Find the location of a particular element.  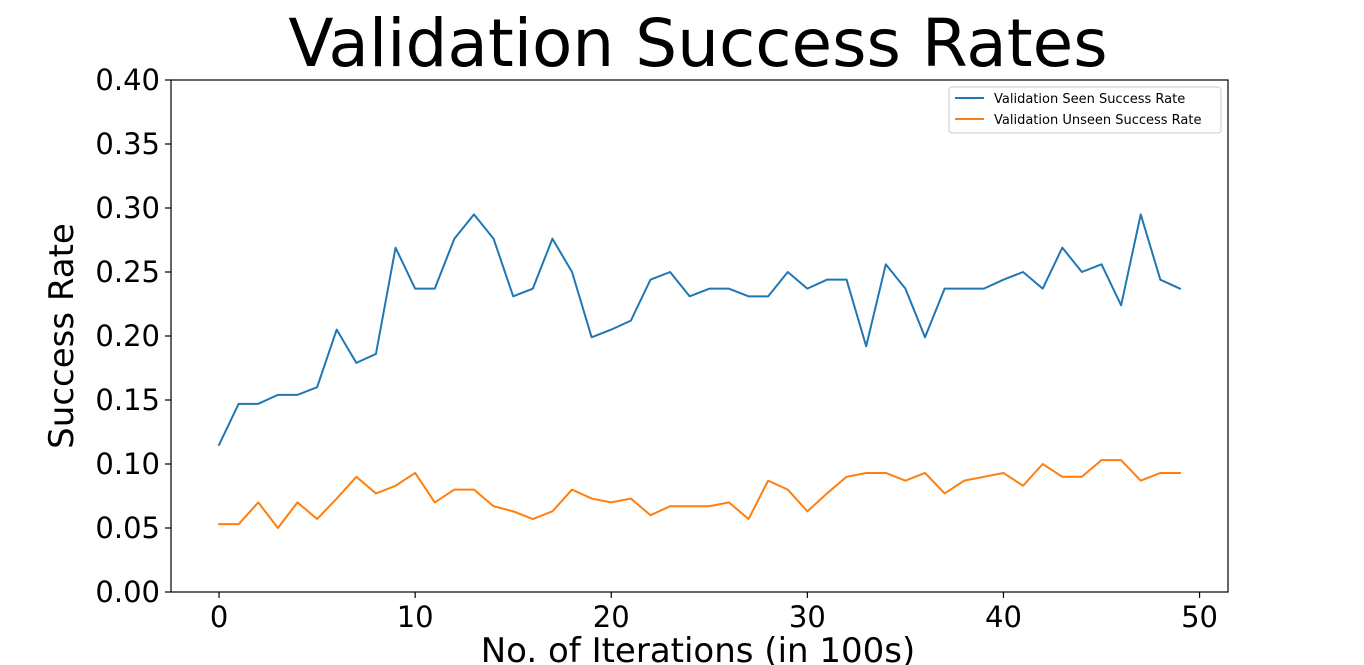

y-tick-label: 0.15 is located at coordinates (127, 400).